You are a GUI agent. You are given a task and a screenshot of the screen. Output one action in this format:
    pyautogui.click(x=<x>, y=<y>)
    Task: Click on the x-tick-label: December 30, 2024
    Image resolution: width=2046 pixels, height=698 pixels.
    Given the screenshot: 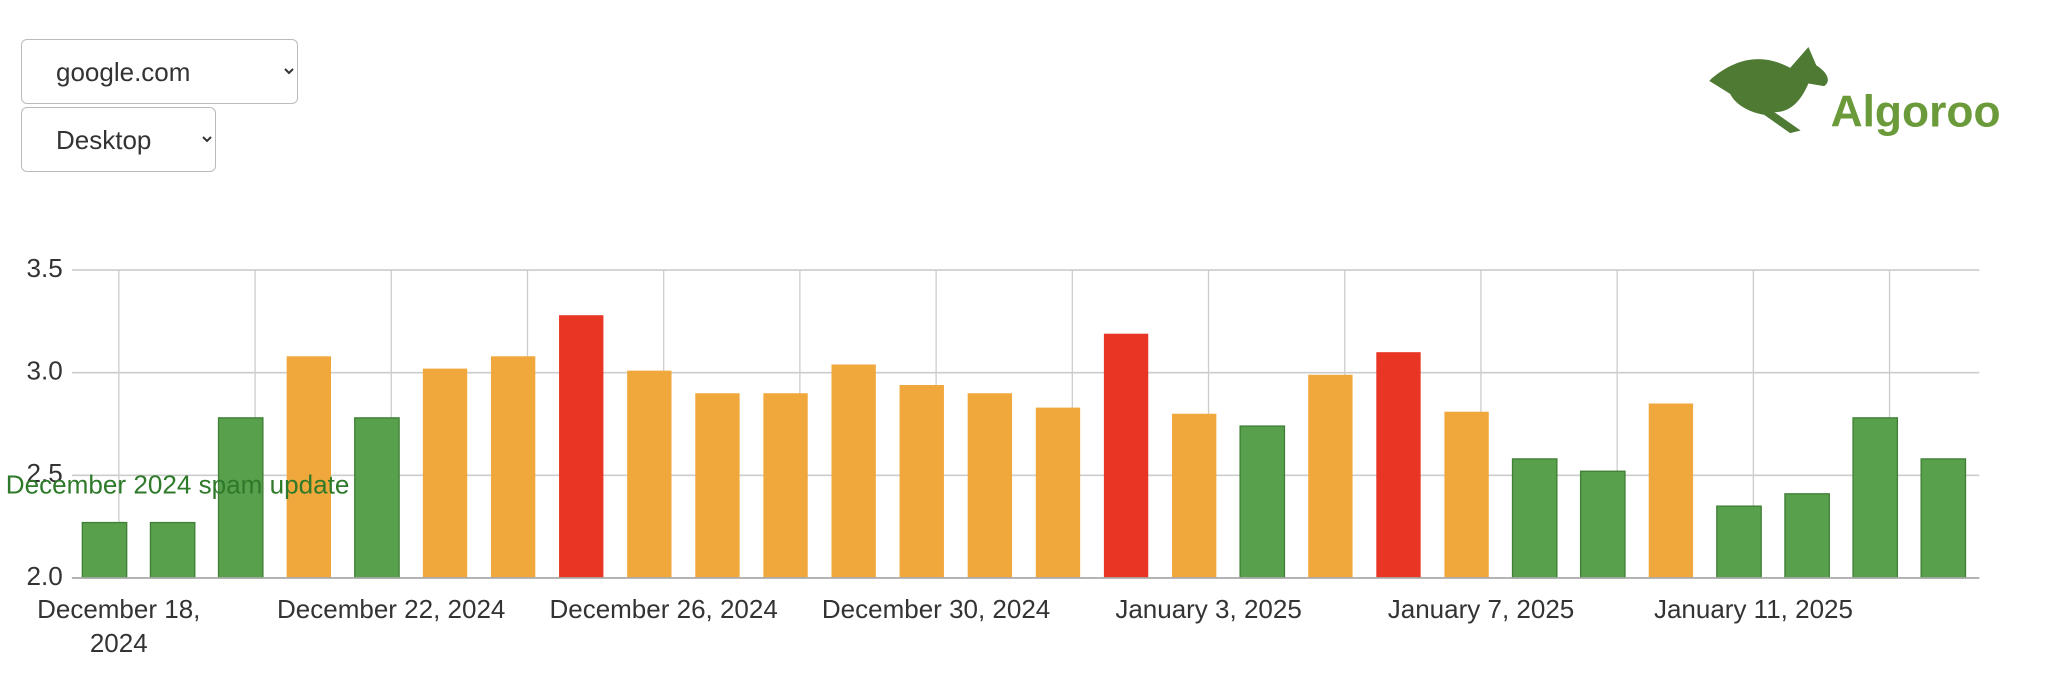 What is the action you would take?
    pyautogui.click(x=936, y=609)
    